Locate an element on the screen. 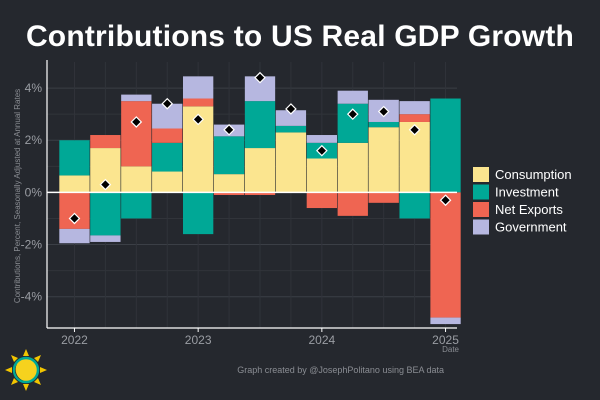  chart-title: Contributions to US Real GDP Growth is located at coordinates (300, 36).